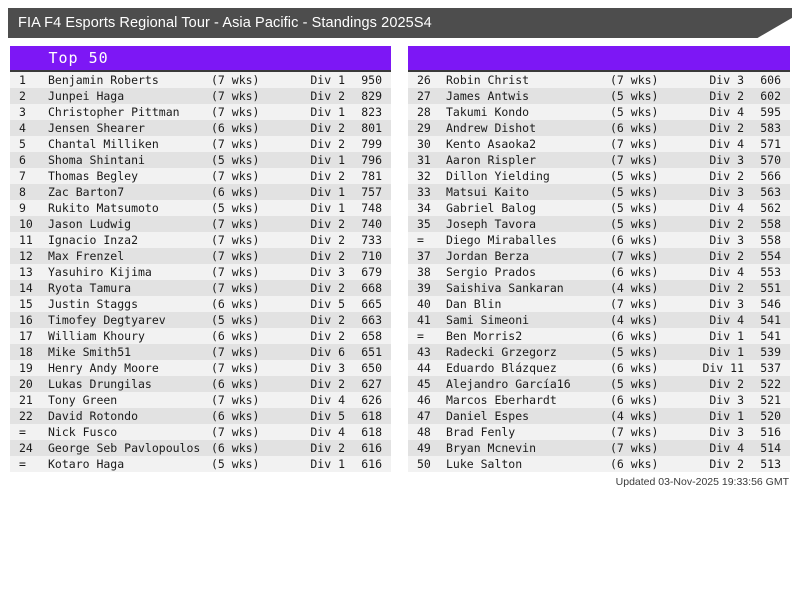  What do you see at coordinates (491, 144) in the screenshot?
I see `row-driver-name: Kento Asaoka2` at bounding box center [491, 144].